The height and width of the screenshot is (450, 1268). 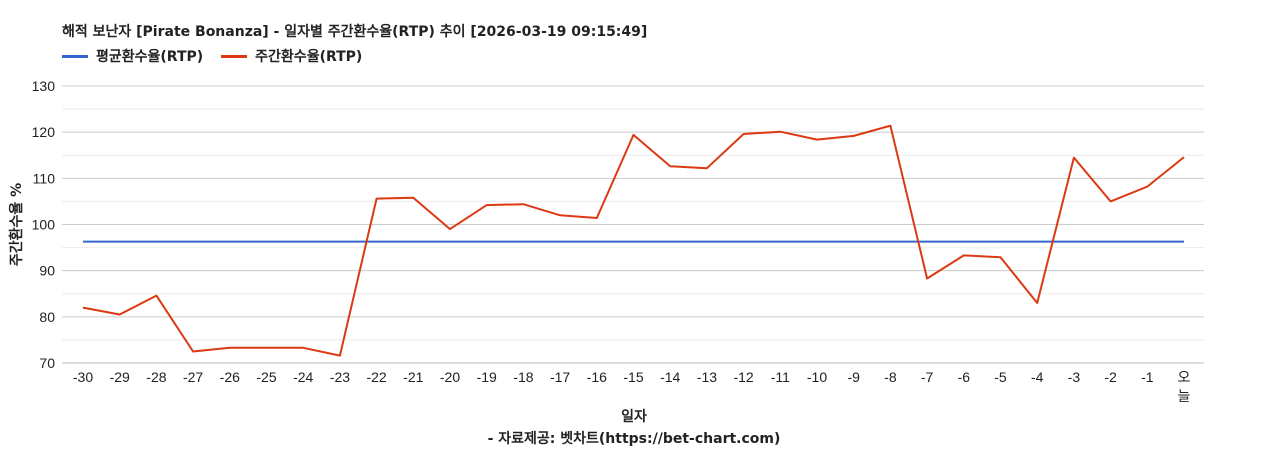 I want to click on x-tick-label: 늘, so click(x=1184, y=396).